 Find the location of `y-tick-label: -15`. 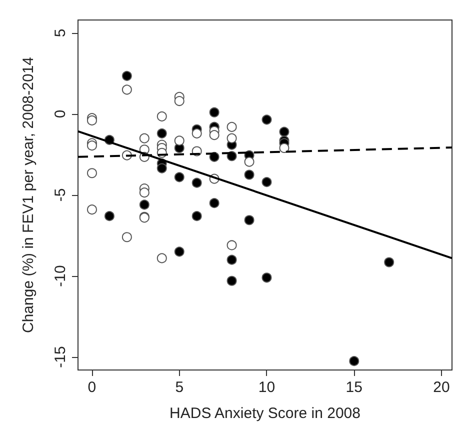

y-tick-label: -15 is located at coordinates (60, 357).